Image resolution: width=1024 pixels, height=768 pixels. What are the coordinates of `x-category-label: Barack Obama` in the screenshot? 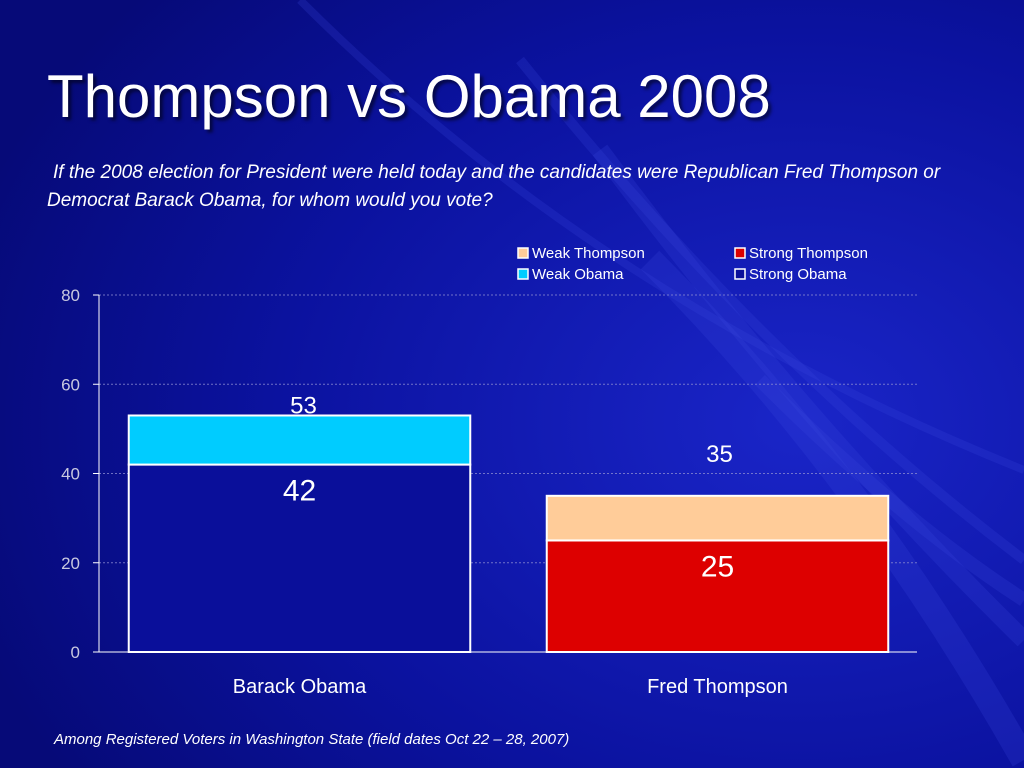 It's located at (300, 687).